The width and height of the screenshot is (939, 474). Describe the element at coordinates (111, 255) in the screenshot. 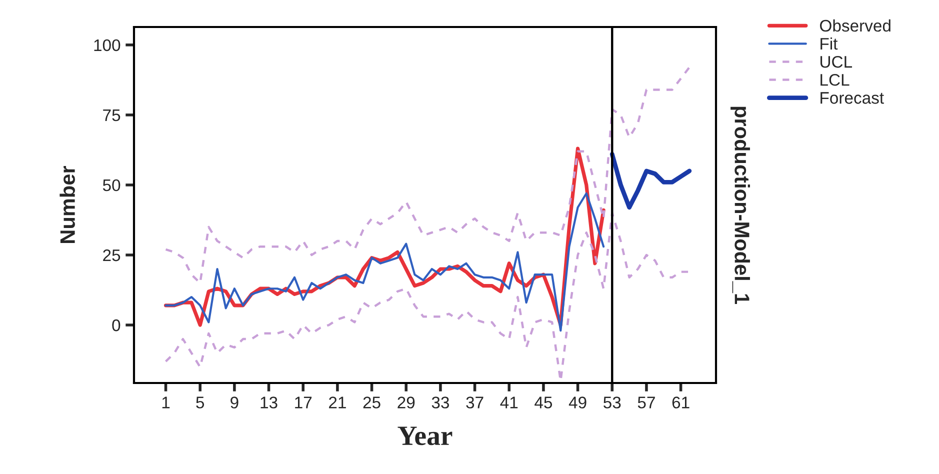

I see `y-tick-label: 25` at that location.